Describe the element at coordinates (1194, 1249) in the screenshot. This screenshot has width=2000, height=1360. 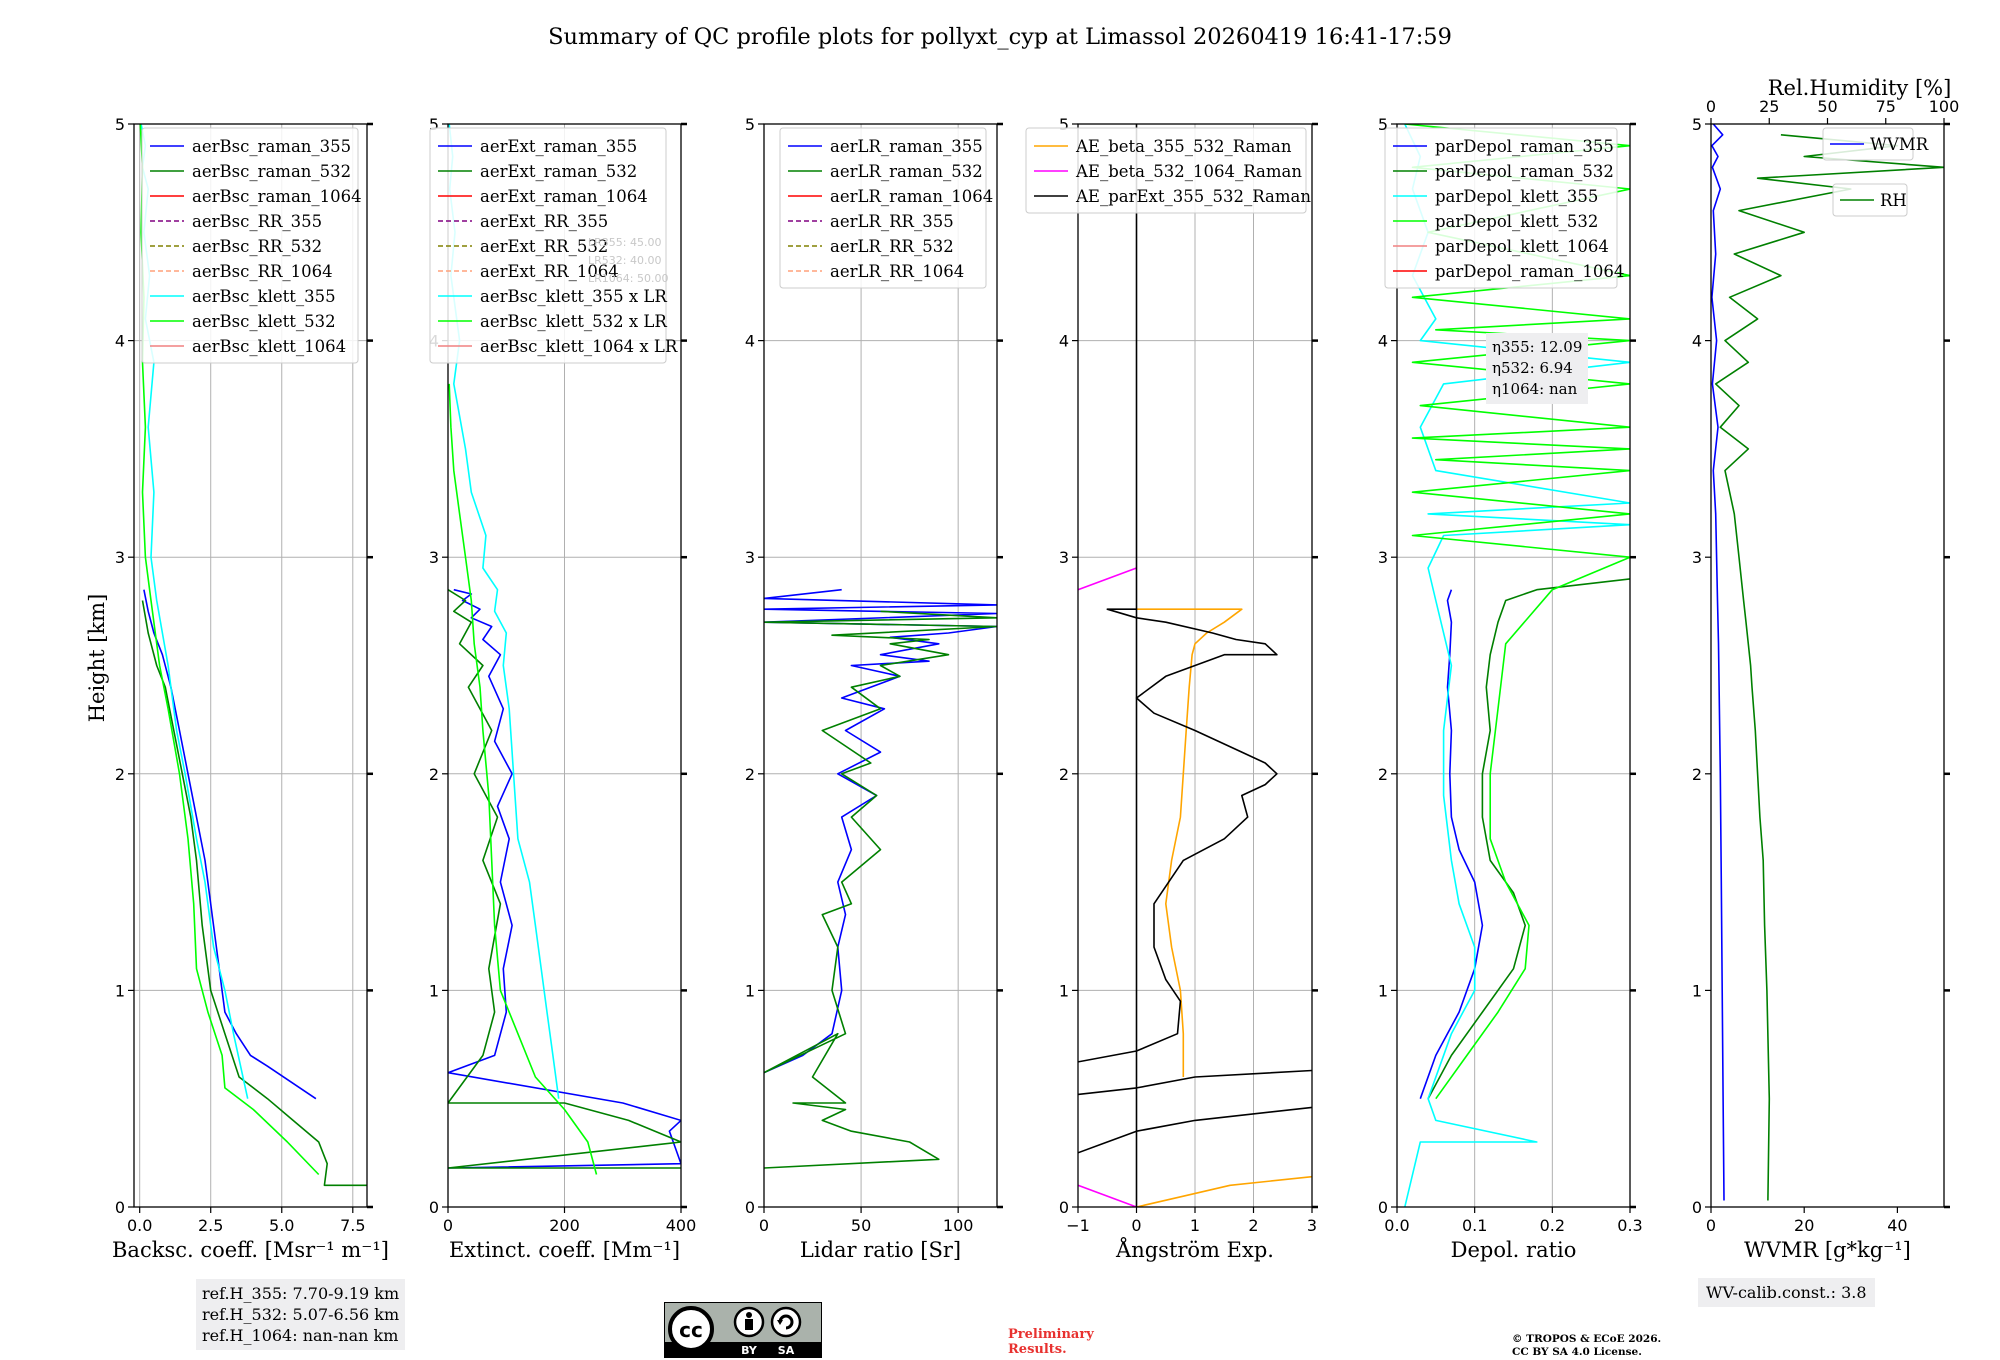
I see `x-axis-label: Ångström Exp.` at that location.